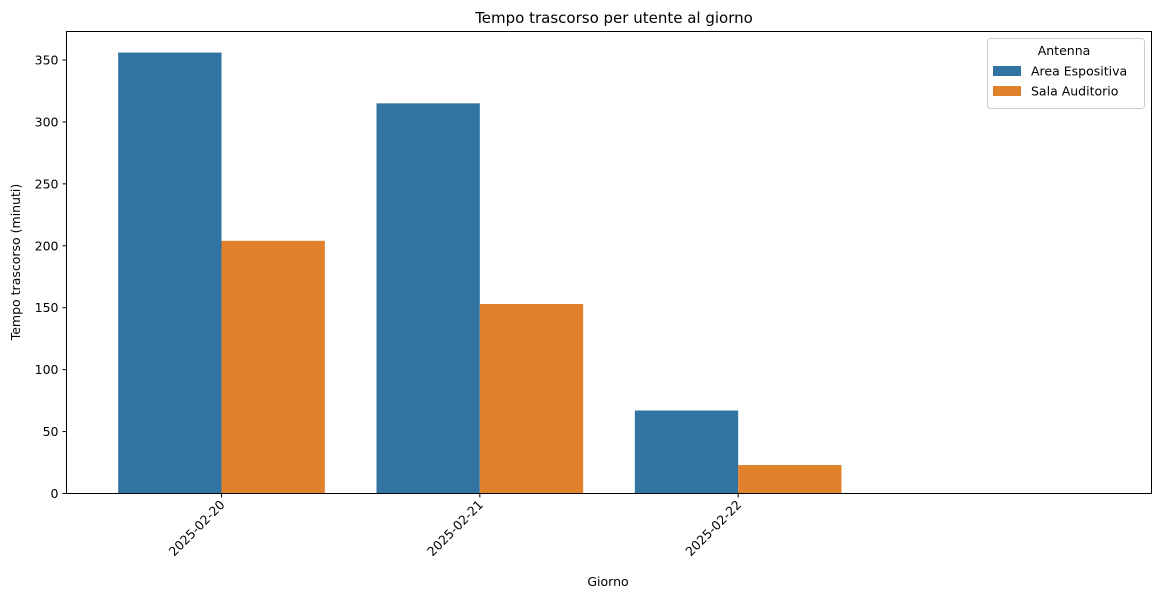 The height and width of the screenshot is (599, 1160). I want to click on y-tick-label: 350, so click(47, 59).